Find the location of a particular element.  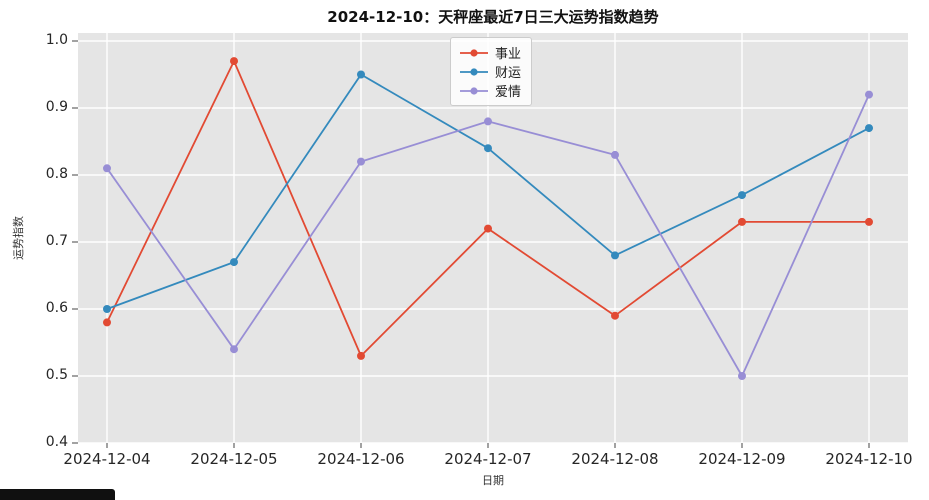

x-tick-label: 2024-12-06 is located at coordinates (361, 459).